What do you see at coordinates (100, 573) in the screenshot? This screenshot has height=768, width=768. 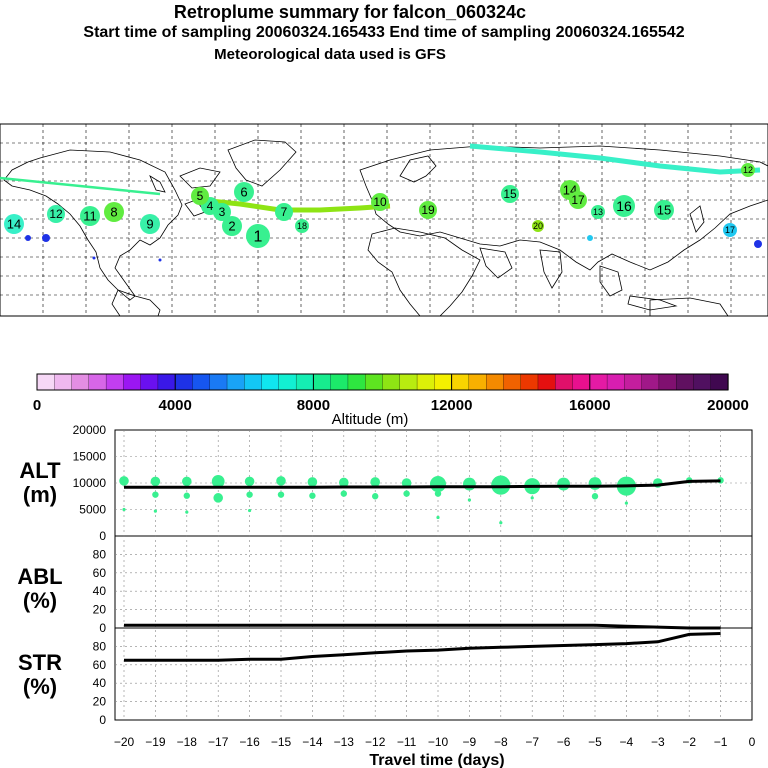 I see `y-tick-label: 60` at bounding box center [100, 573].